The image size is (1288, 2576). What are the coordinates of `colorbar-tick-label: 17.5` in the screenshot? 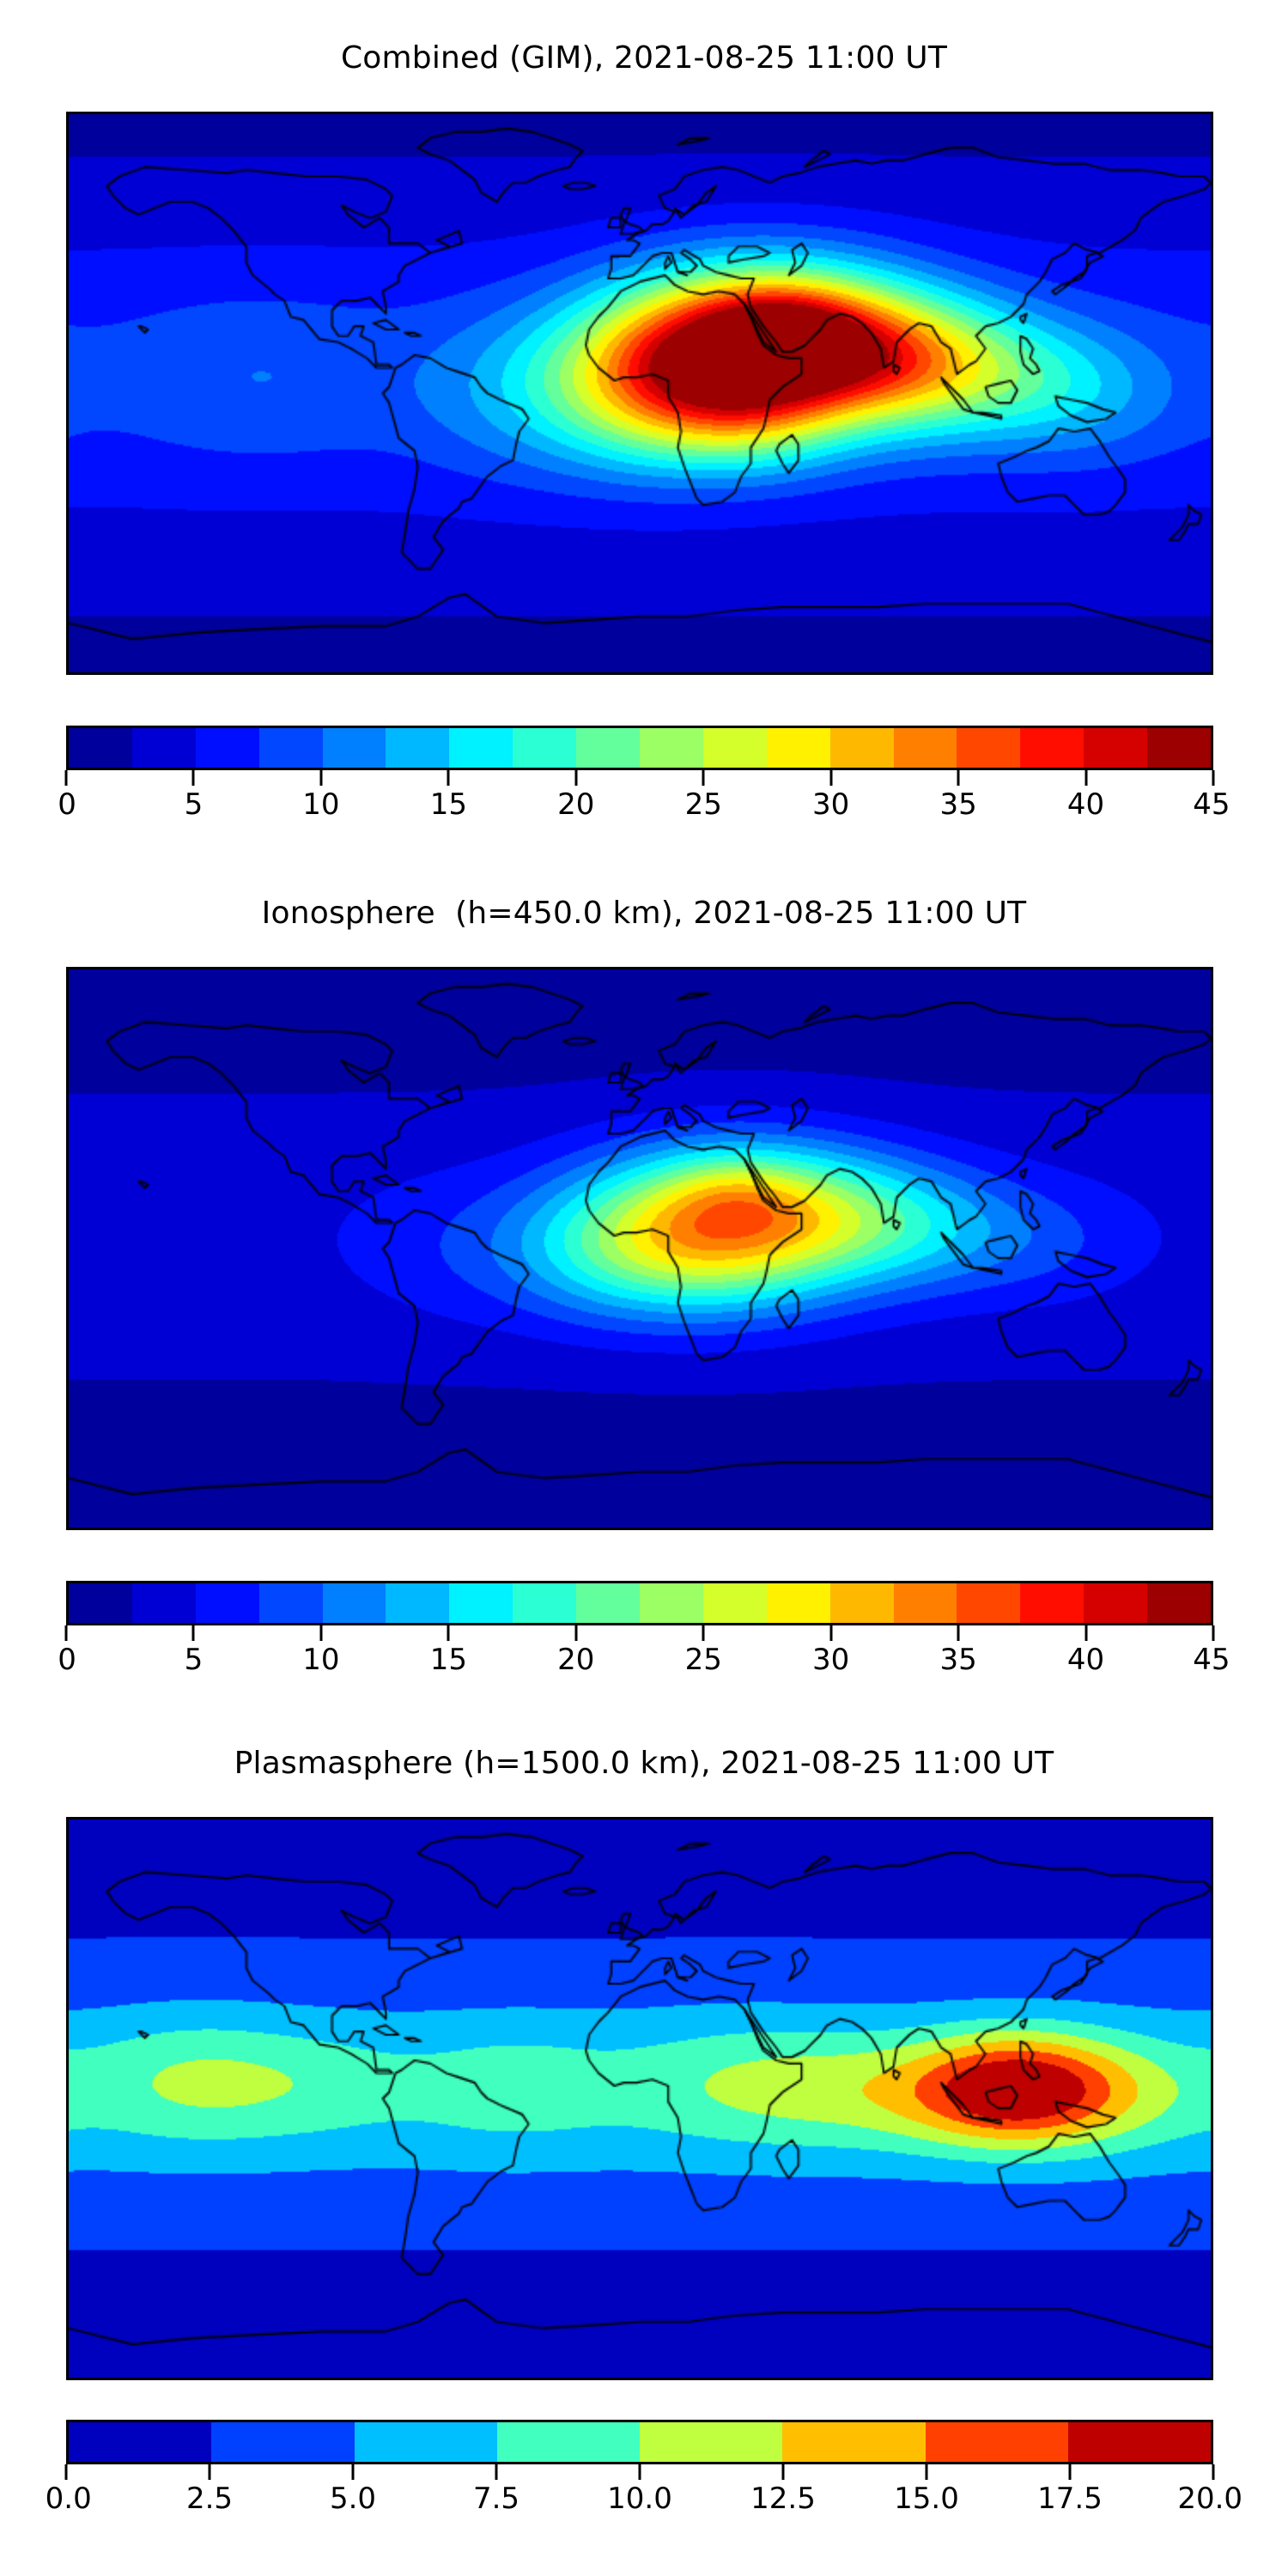 It's located at (1070, 2499).